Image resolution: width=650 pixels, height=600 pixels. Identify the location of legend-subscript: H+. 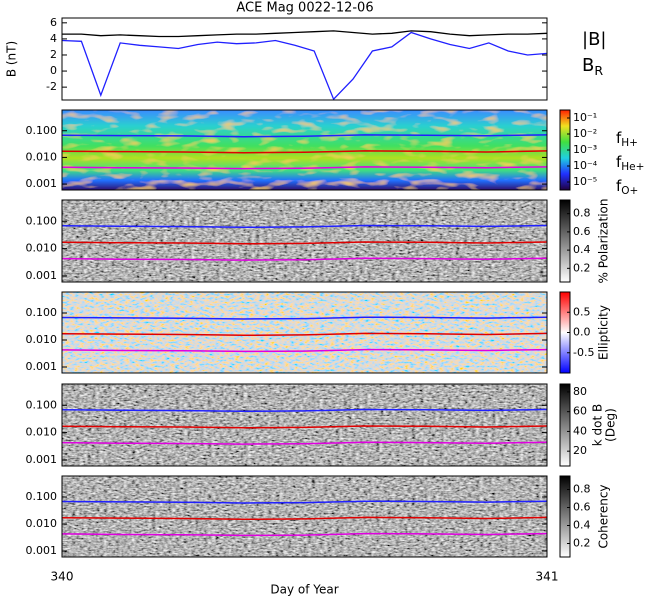
(629, 143).